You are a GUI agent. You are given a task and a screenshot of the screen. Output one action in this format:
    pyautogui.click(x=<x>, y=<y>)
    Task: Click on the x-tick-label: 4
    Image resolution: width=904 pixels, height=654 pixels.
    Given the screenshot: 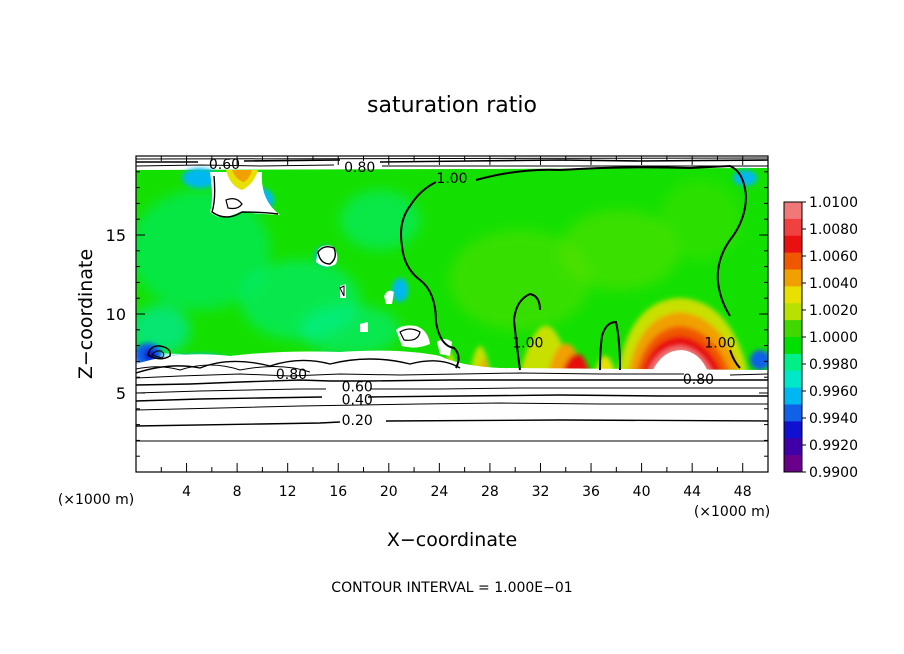 What is the action you would take?
    pyautogui.click(x=186, y=492)
    